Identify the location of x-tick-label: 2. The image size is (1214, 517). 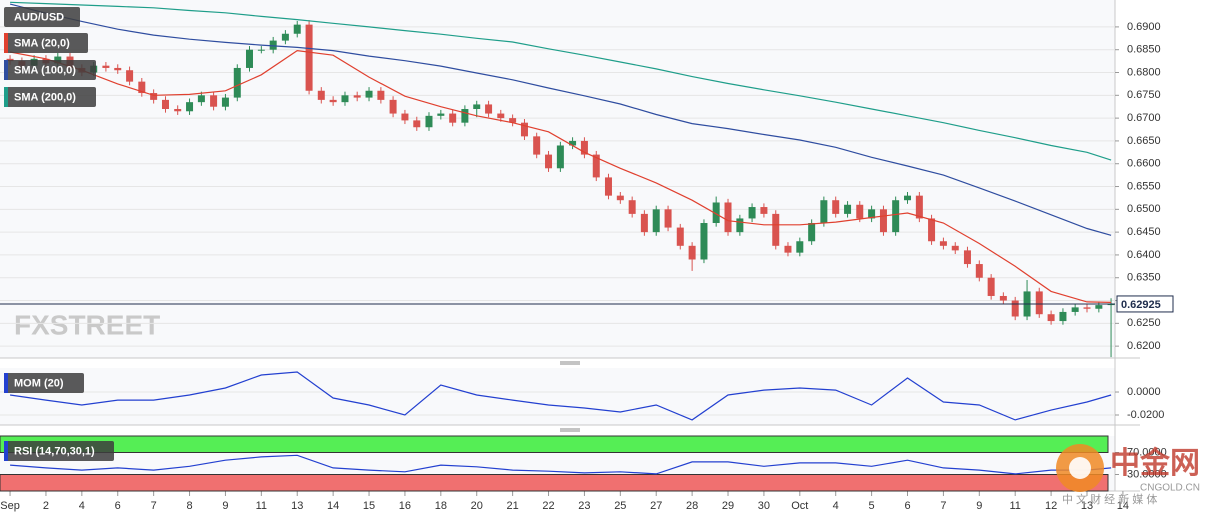
(46, 506).